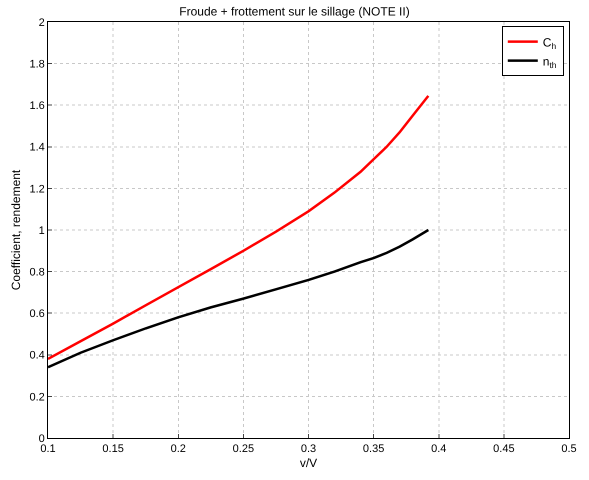 This screenshot has width=589, height=480. I want to click on x-axis-title: v/V, so click(309, 463).